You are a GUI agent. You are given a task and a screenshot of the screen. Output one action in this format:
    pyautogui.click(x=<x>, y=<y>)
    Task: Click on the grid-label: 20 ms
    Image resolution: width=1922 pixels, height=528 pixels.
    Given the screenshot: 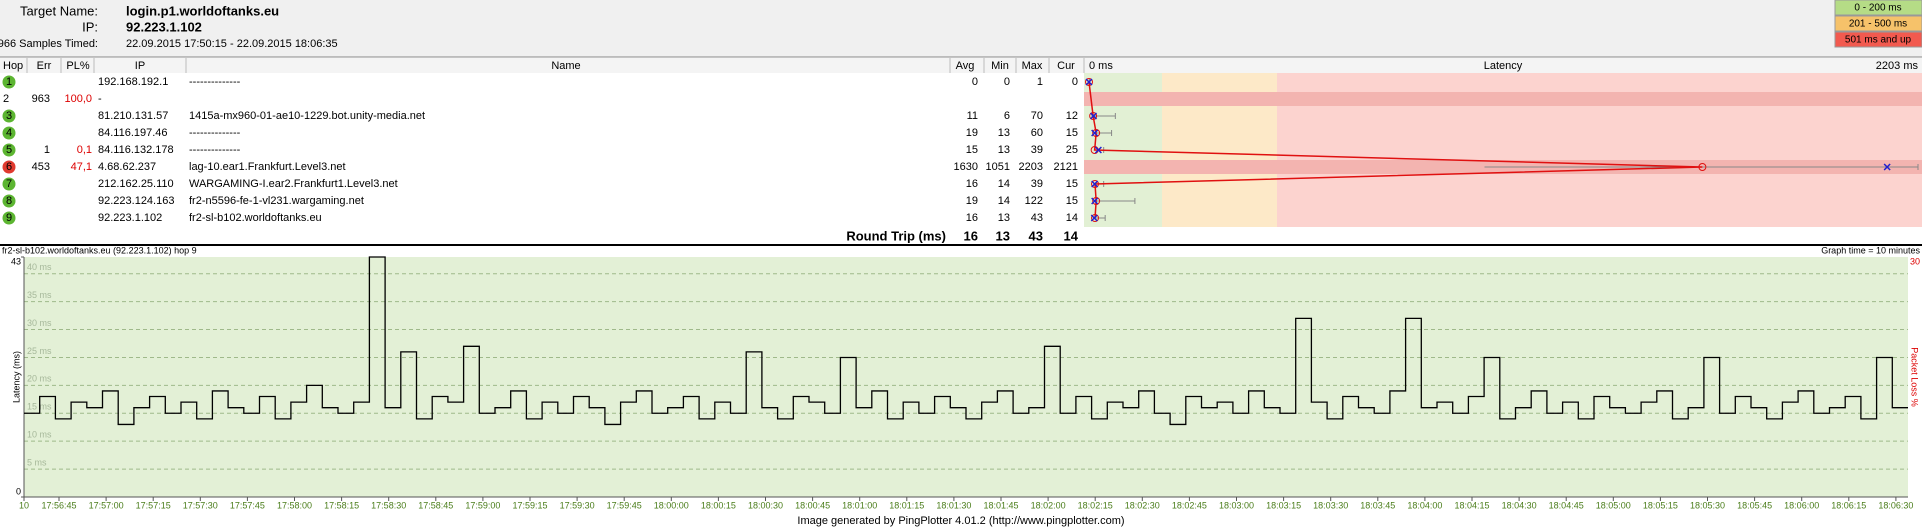 What is the action you would take?
    pyautogui.click(x=39, y=379)
    